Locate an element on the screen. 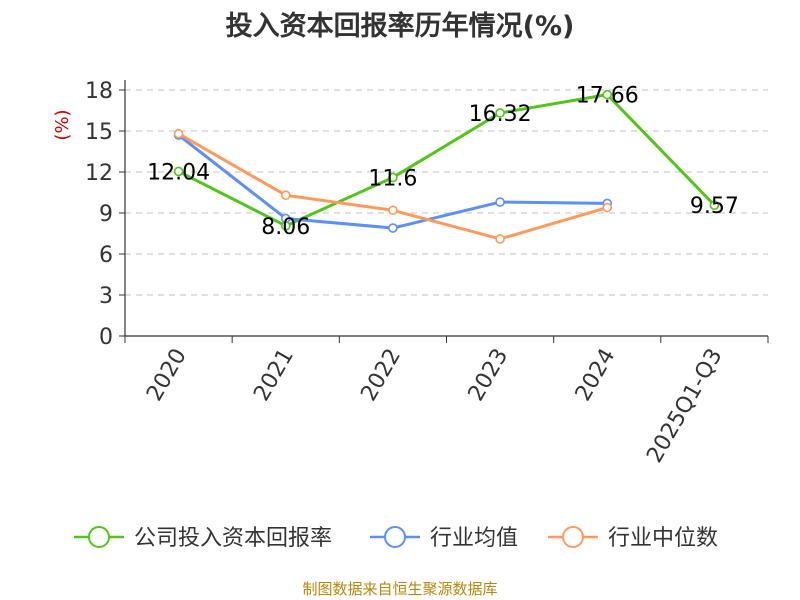  data-label: 16.32 is located at coordinates (500, 114).